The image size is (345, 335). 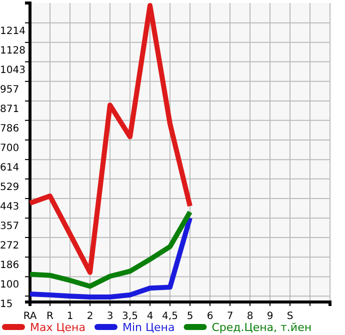 What do you see at coordinates (30, 316) in the screenshot?
I see `x-tick-label: RA` at bounding box center [30, 316].